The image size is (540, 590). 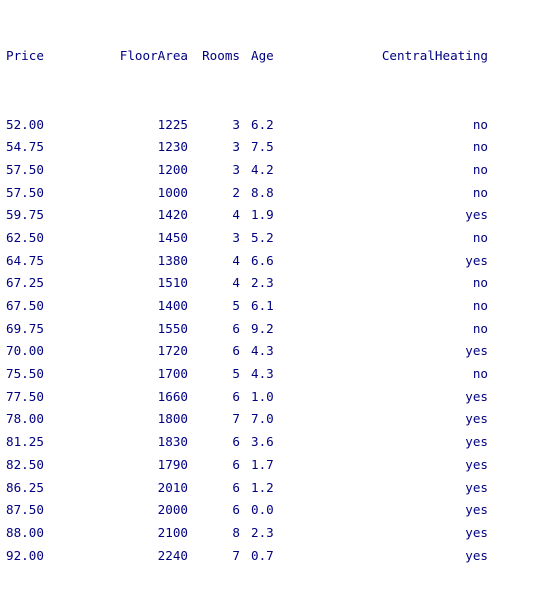 What do you see at coordinates (270, 238) in the screenshot?
I see `table-row: 62.50 1450 3 5.2 no` at bounding box center [270, 238].